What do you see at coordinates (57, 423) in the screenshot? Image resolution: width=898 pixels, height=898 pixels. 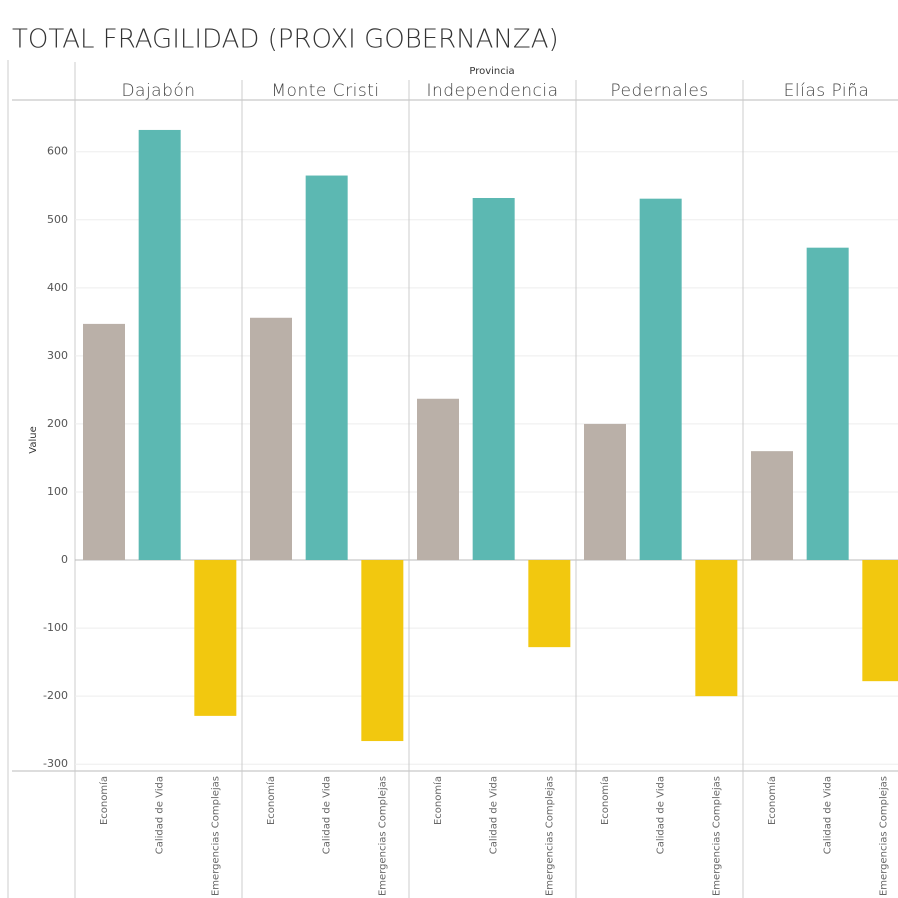 I see `y-tick-label: 200` at bounding box center [57, 423].